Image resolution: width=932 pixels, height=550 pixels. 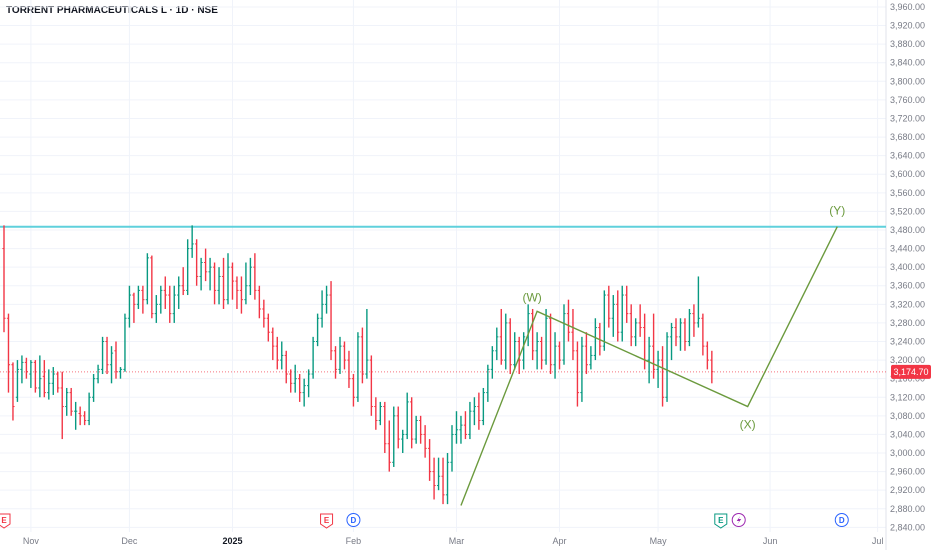 What do you see at coordinates (86, 10) in the screenshot?
I see `symbol-name: TORRENT PHARMACEUTICALS L` at bounding box center [86, 10].